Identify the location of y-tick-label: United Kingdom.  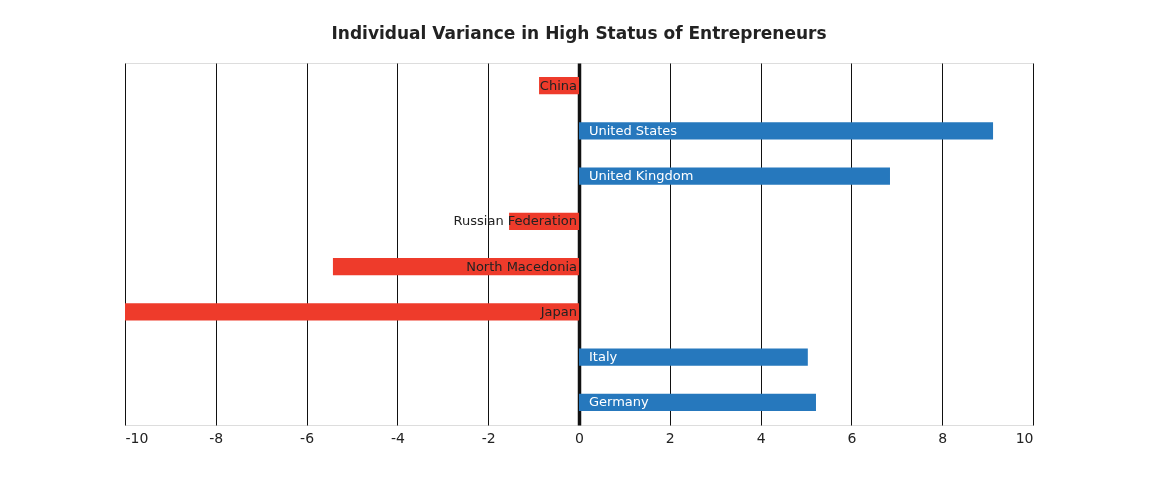
(641, 176).